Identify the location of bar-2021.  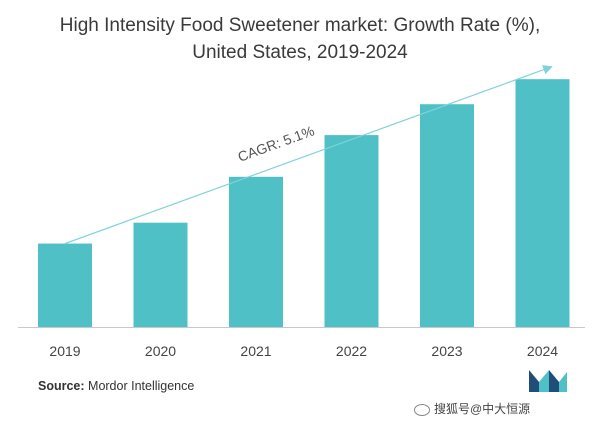
(256, 251).